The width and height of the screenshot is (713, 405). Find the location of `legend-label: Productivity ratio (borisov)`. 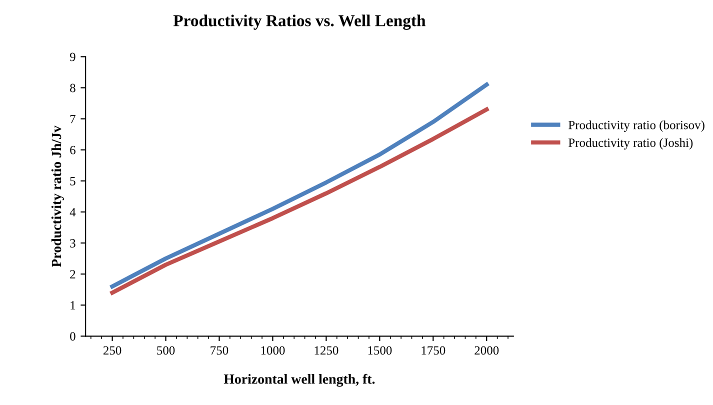

legend-label: Productivity ratio (borisov) is located at coordinates (636, 126).